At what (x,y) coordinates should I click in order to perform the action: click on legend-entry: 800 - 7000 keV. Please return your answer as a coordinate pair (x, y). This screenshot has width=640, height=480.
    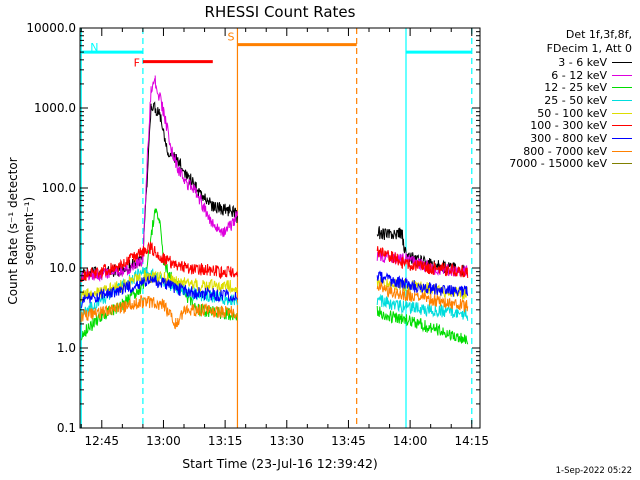
    Looking at the image, I should click on (570, 151).